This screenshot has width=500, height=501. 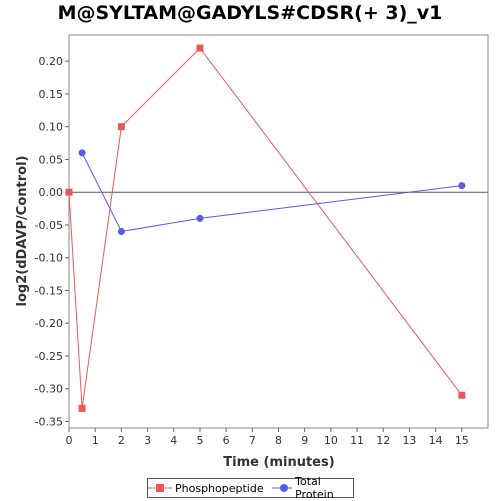 I want to click on y-tick-label: 0.10, so click(x=51, y=127).